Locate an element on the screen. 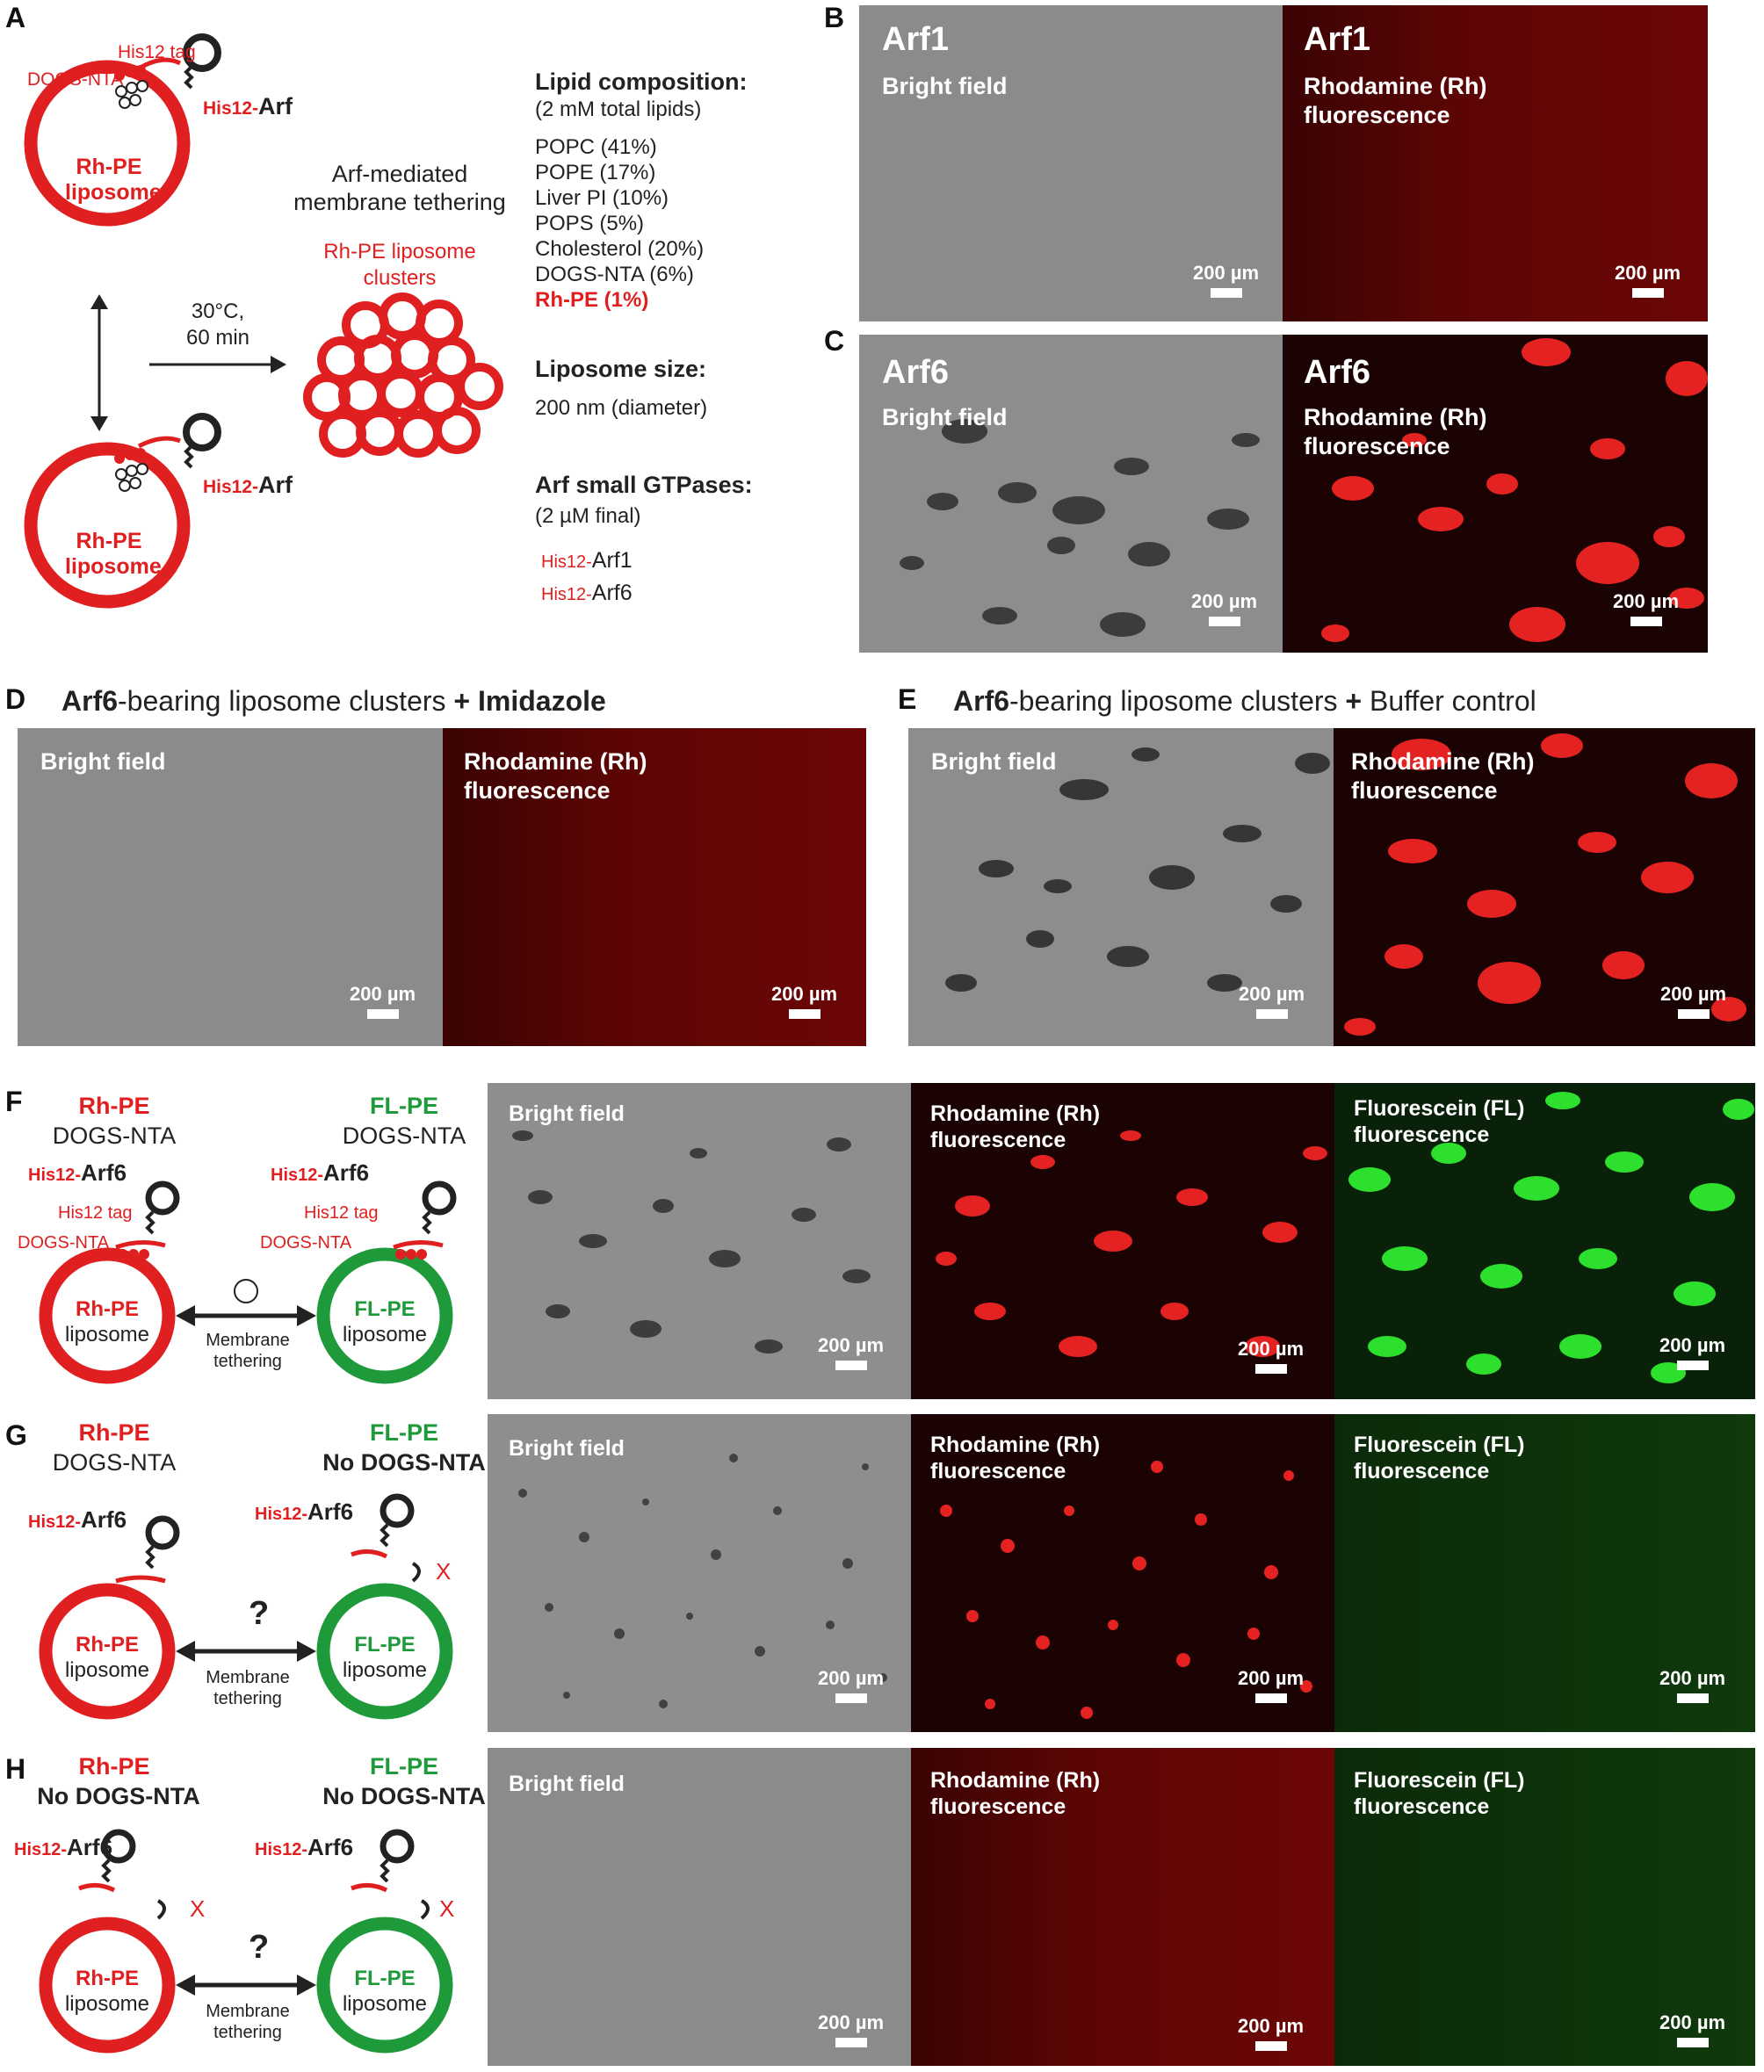 The image size is (1764, 2072). reaction-arrow is located at coordinates (217, 365).